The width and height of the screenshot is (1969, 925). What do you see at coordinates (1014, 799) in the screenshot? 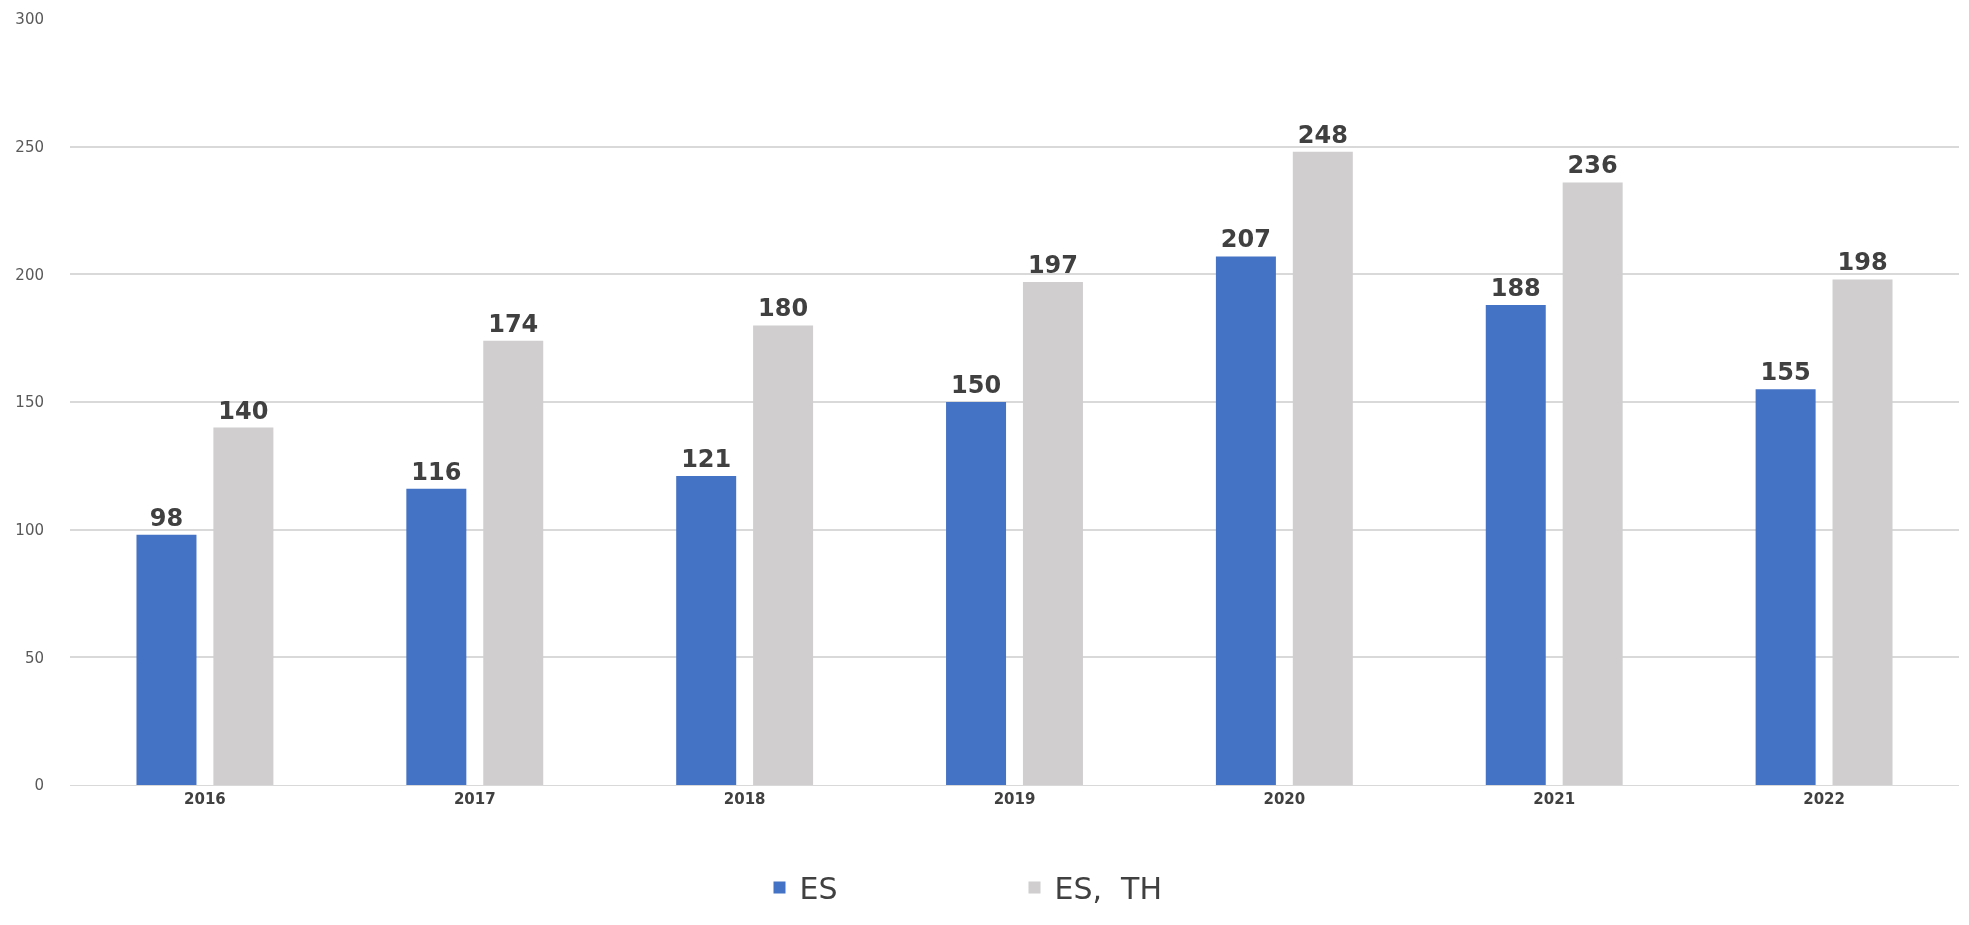
I see `x-tick-label: 2019` at bounding box center [1014, 799].